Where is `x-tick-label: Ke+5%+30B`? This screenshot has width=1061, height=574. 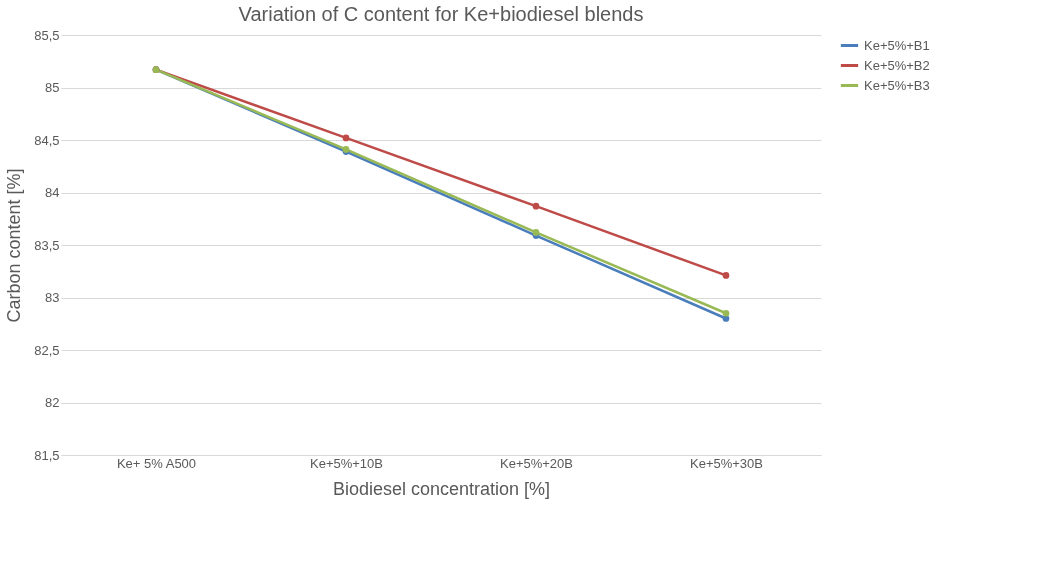
x-tick-label: Ke+5%+30B is located at coordinates (726, 463).